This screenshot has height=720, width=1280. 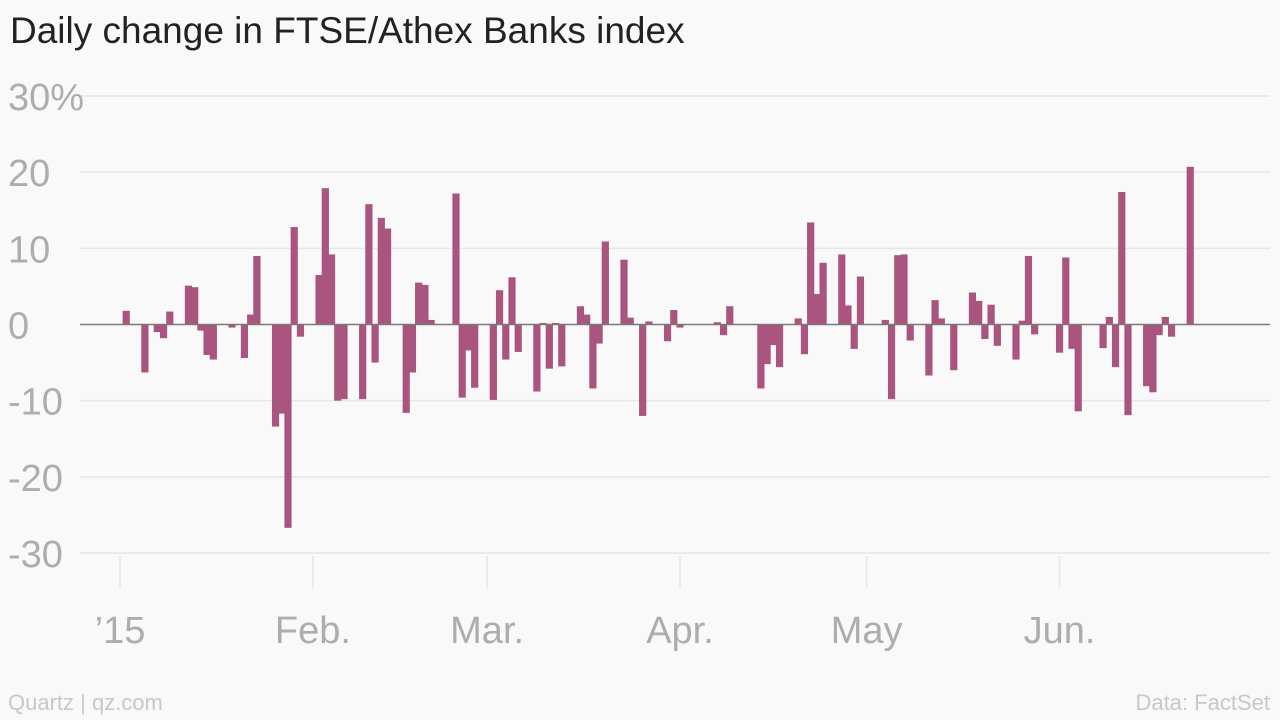 I want to click on y-tick-label: -10, so click(x=35, y=403).